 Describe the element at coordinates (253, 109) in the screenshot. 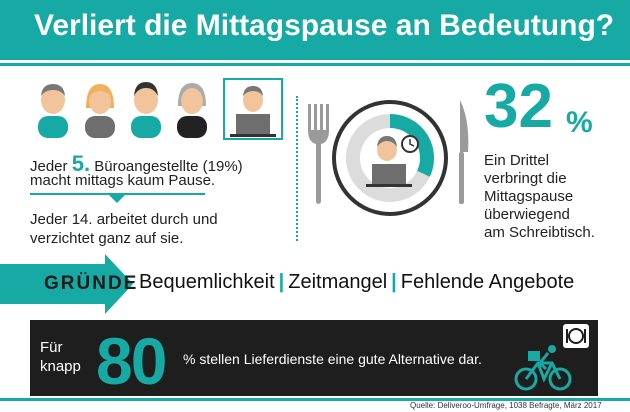

I see `person-at-desk-icon` at that location.